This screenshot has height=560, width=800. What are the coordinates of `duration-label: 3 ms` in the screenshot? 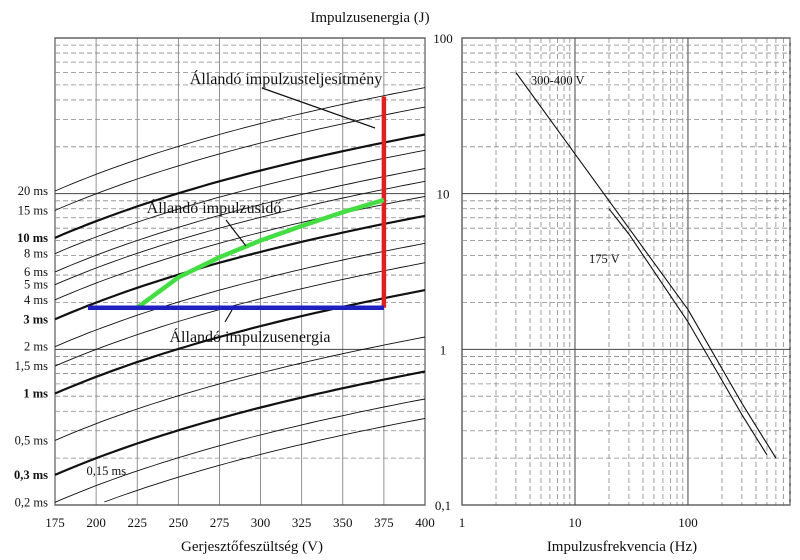 It's located at (35, 319).